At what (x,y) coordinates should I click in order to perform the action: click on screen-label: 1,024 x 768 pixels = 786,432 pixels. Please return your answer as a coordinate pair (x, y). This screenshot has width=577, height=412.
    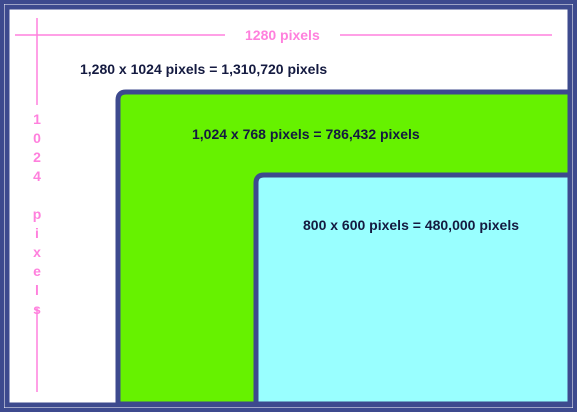
    Looking at the image, I should click on (306, 134).